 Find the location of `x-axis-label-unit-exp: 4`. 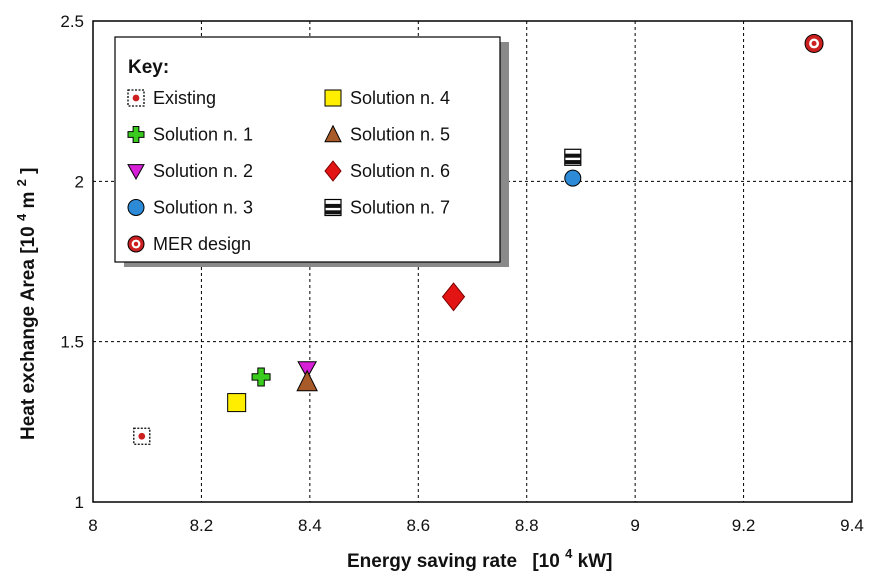

x-axis-label-unit-exp: 4 is located at coordinates (569, 553).